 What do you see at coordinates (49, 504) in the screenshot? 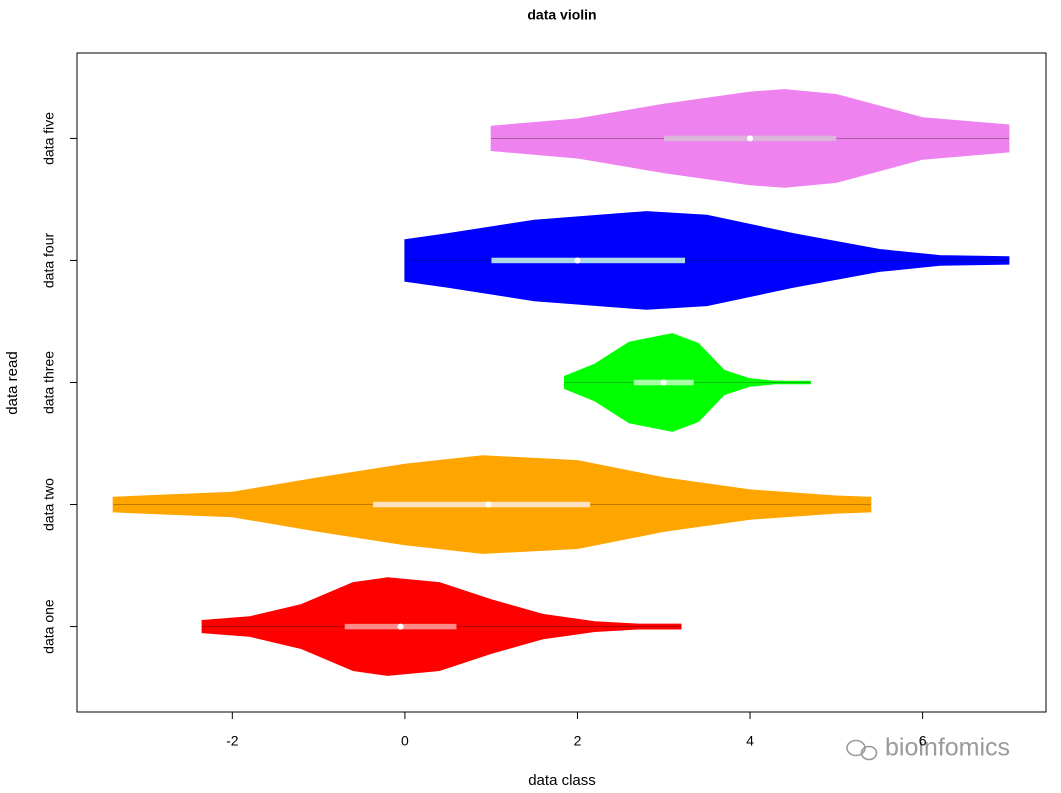
I see `y-tick-label: data two` at bounding box center [49, 504].